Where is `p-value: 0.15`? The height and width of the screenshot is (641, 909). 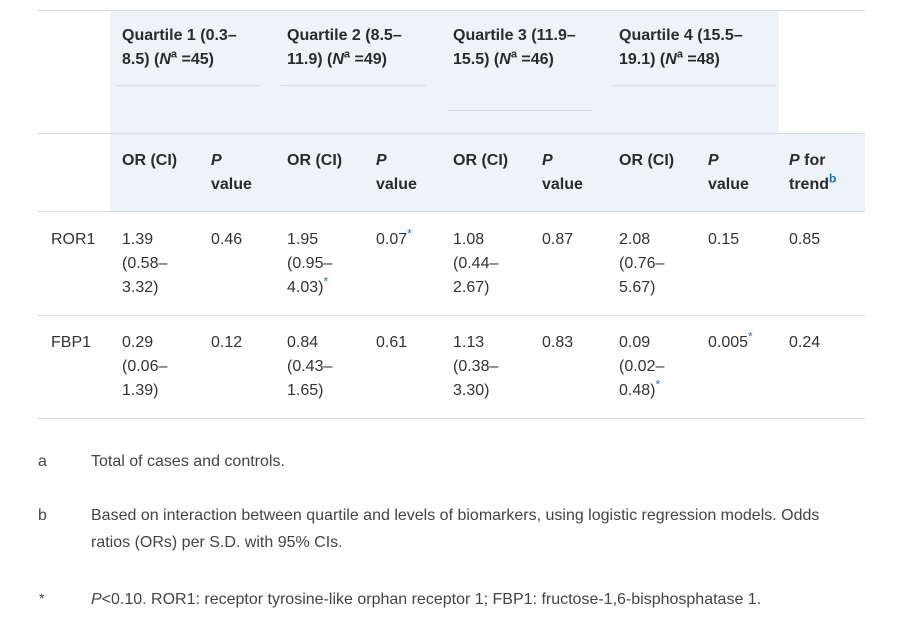
p-value: 0.15 is located at coordinates (724, 239).